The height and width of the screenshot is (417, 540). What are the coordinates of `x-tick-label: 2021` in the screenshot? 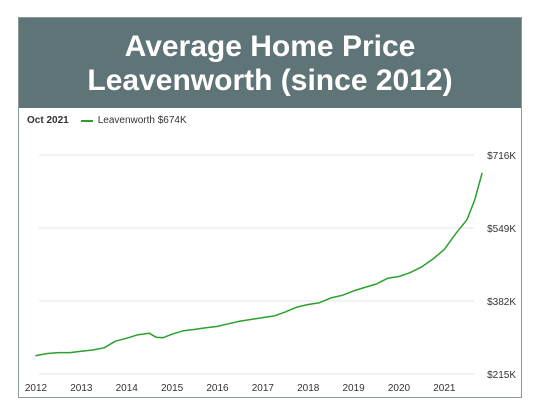 It's located at (444, 388).